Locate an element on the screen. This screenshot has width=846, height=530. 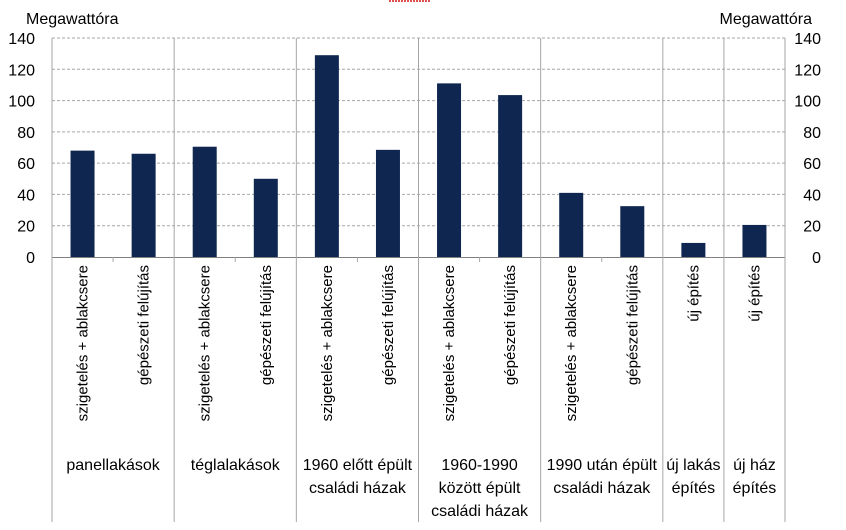
group-label: panellakások is located at coordinates (113, 465).